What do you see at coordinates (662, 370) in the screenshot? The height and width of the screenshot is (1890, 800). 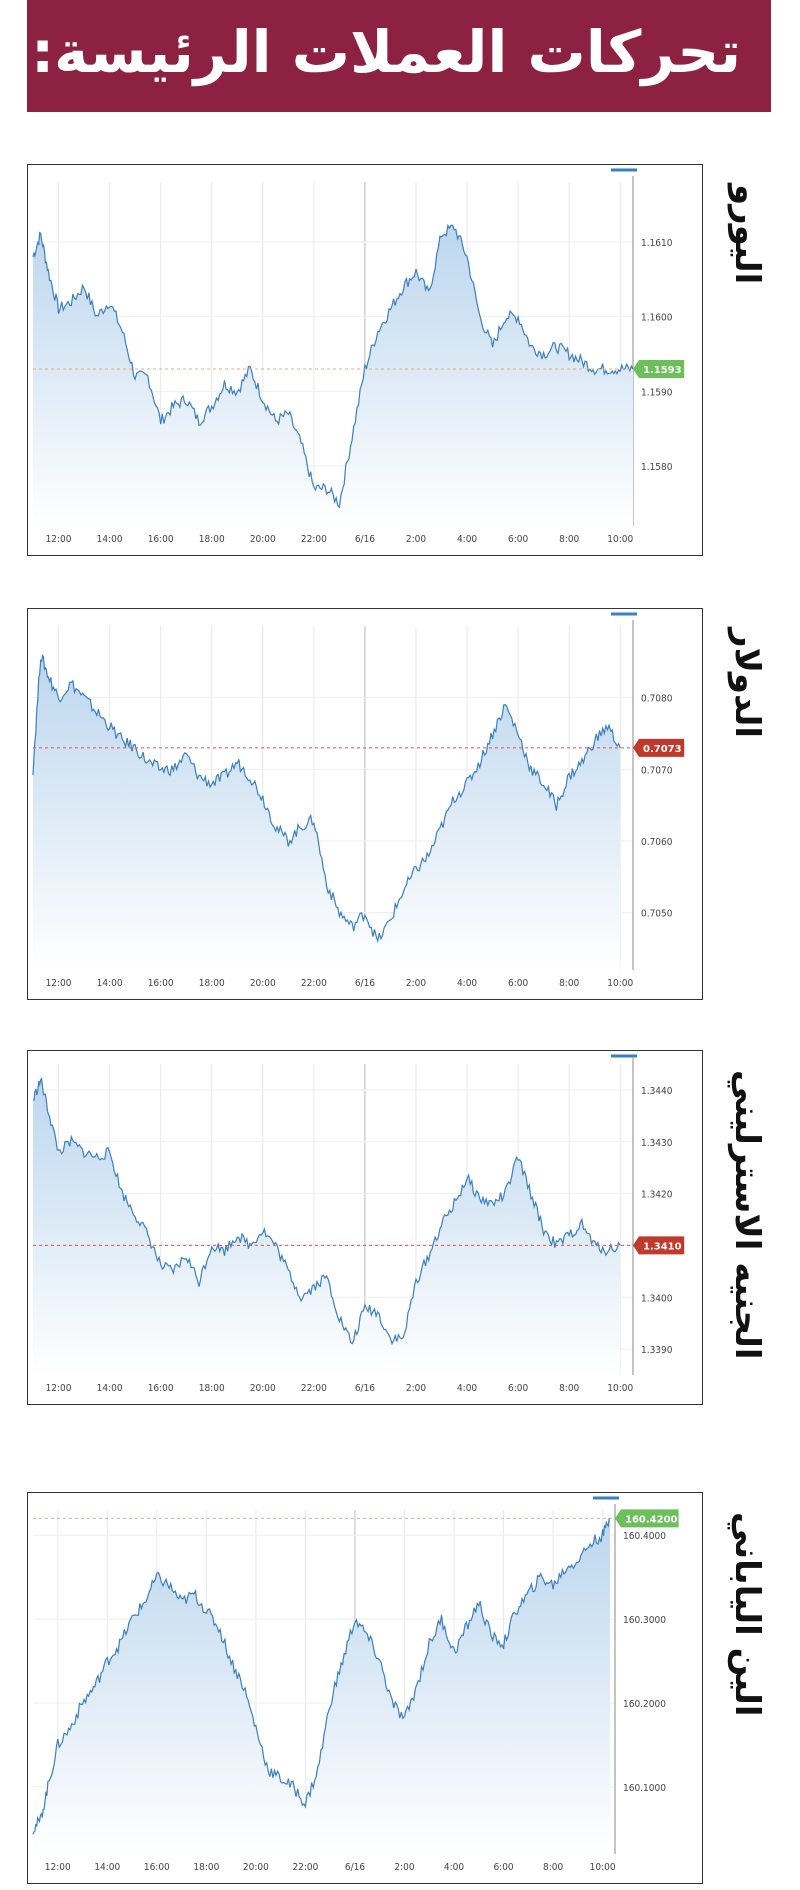 I see `current-value-label: 1.1593` at bounding box center [662, 370].